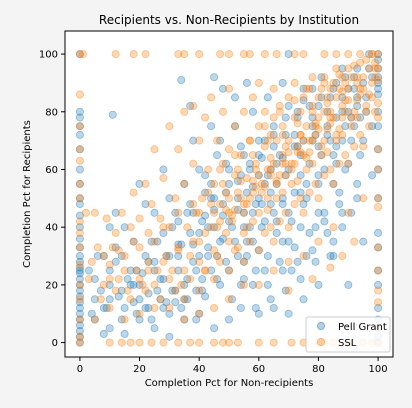 The image size is (412, 408). What do you see at coordinates (347, 343) in the screenshot?
I see `legend-label-ssl: SSL` at bounding box center [347, 343].